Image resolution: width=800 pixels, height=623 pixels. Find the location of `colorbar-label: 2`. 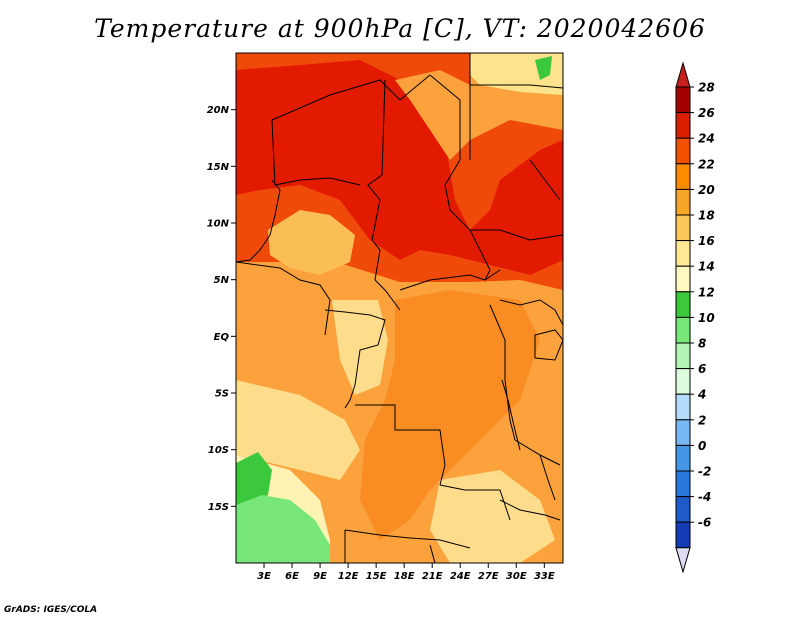

colorbar-label: 2 is located at coordinates (702, 420).